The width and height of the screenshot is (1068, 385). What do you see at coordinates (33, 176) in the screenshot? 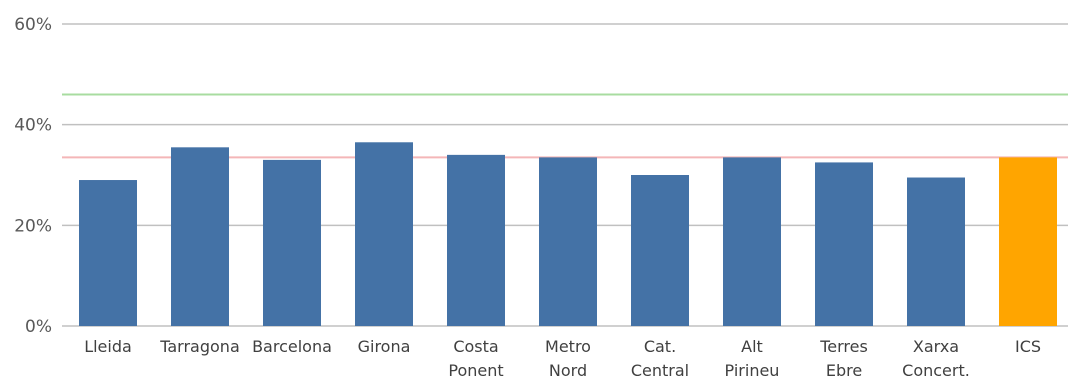
I see `y-axis-ticks: 0% 20% 40% 60%` at bounding box center [33, 176].